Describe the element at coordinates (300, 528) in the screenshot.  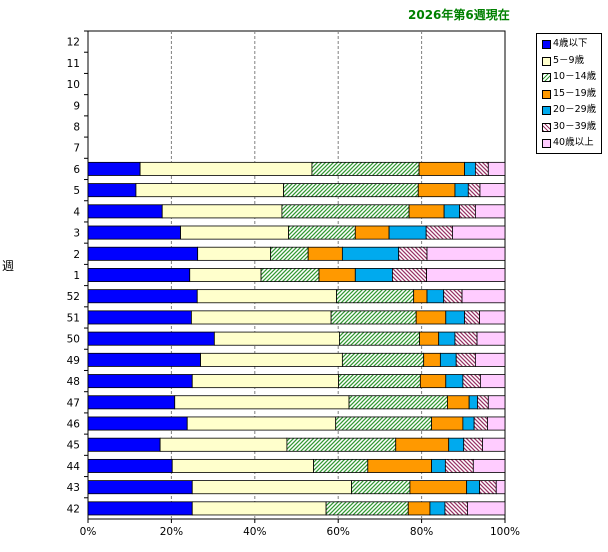
I see `x-tick-labels: 0% 20% 40% 60% 80% 100%` at that location.